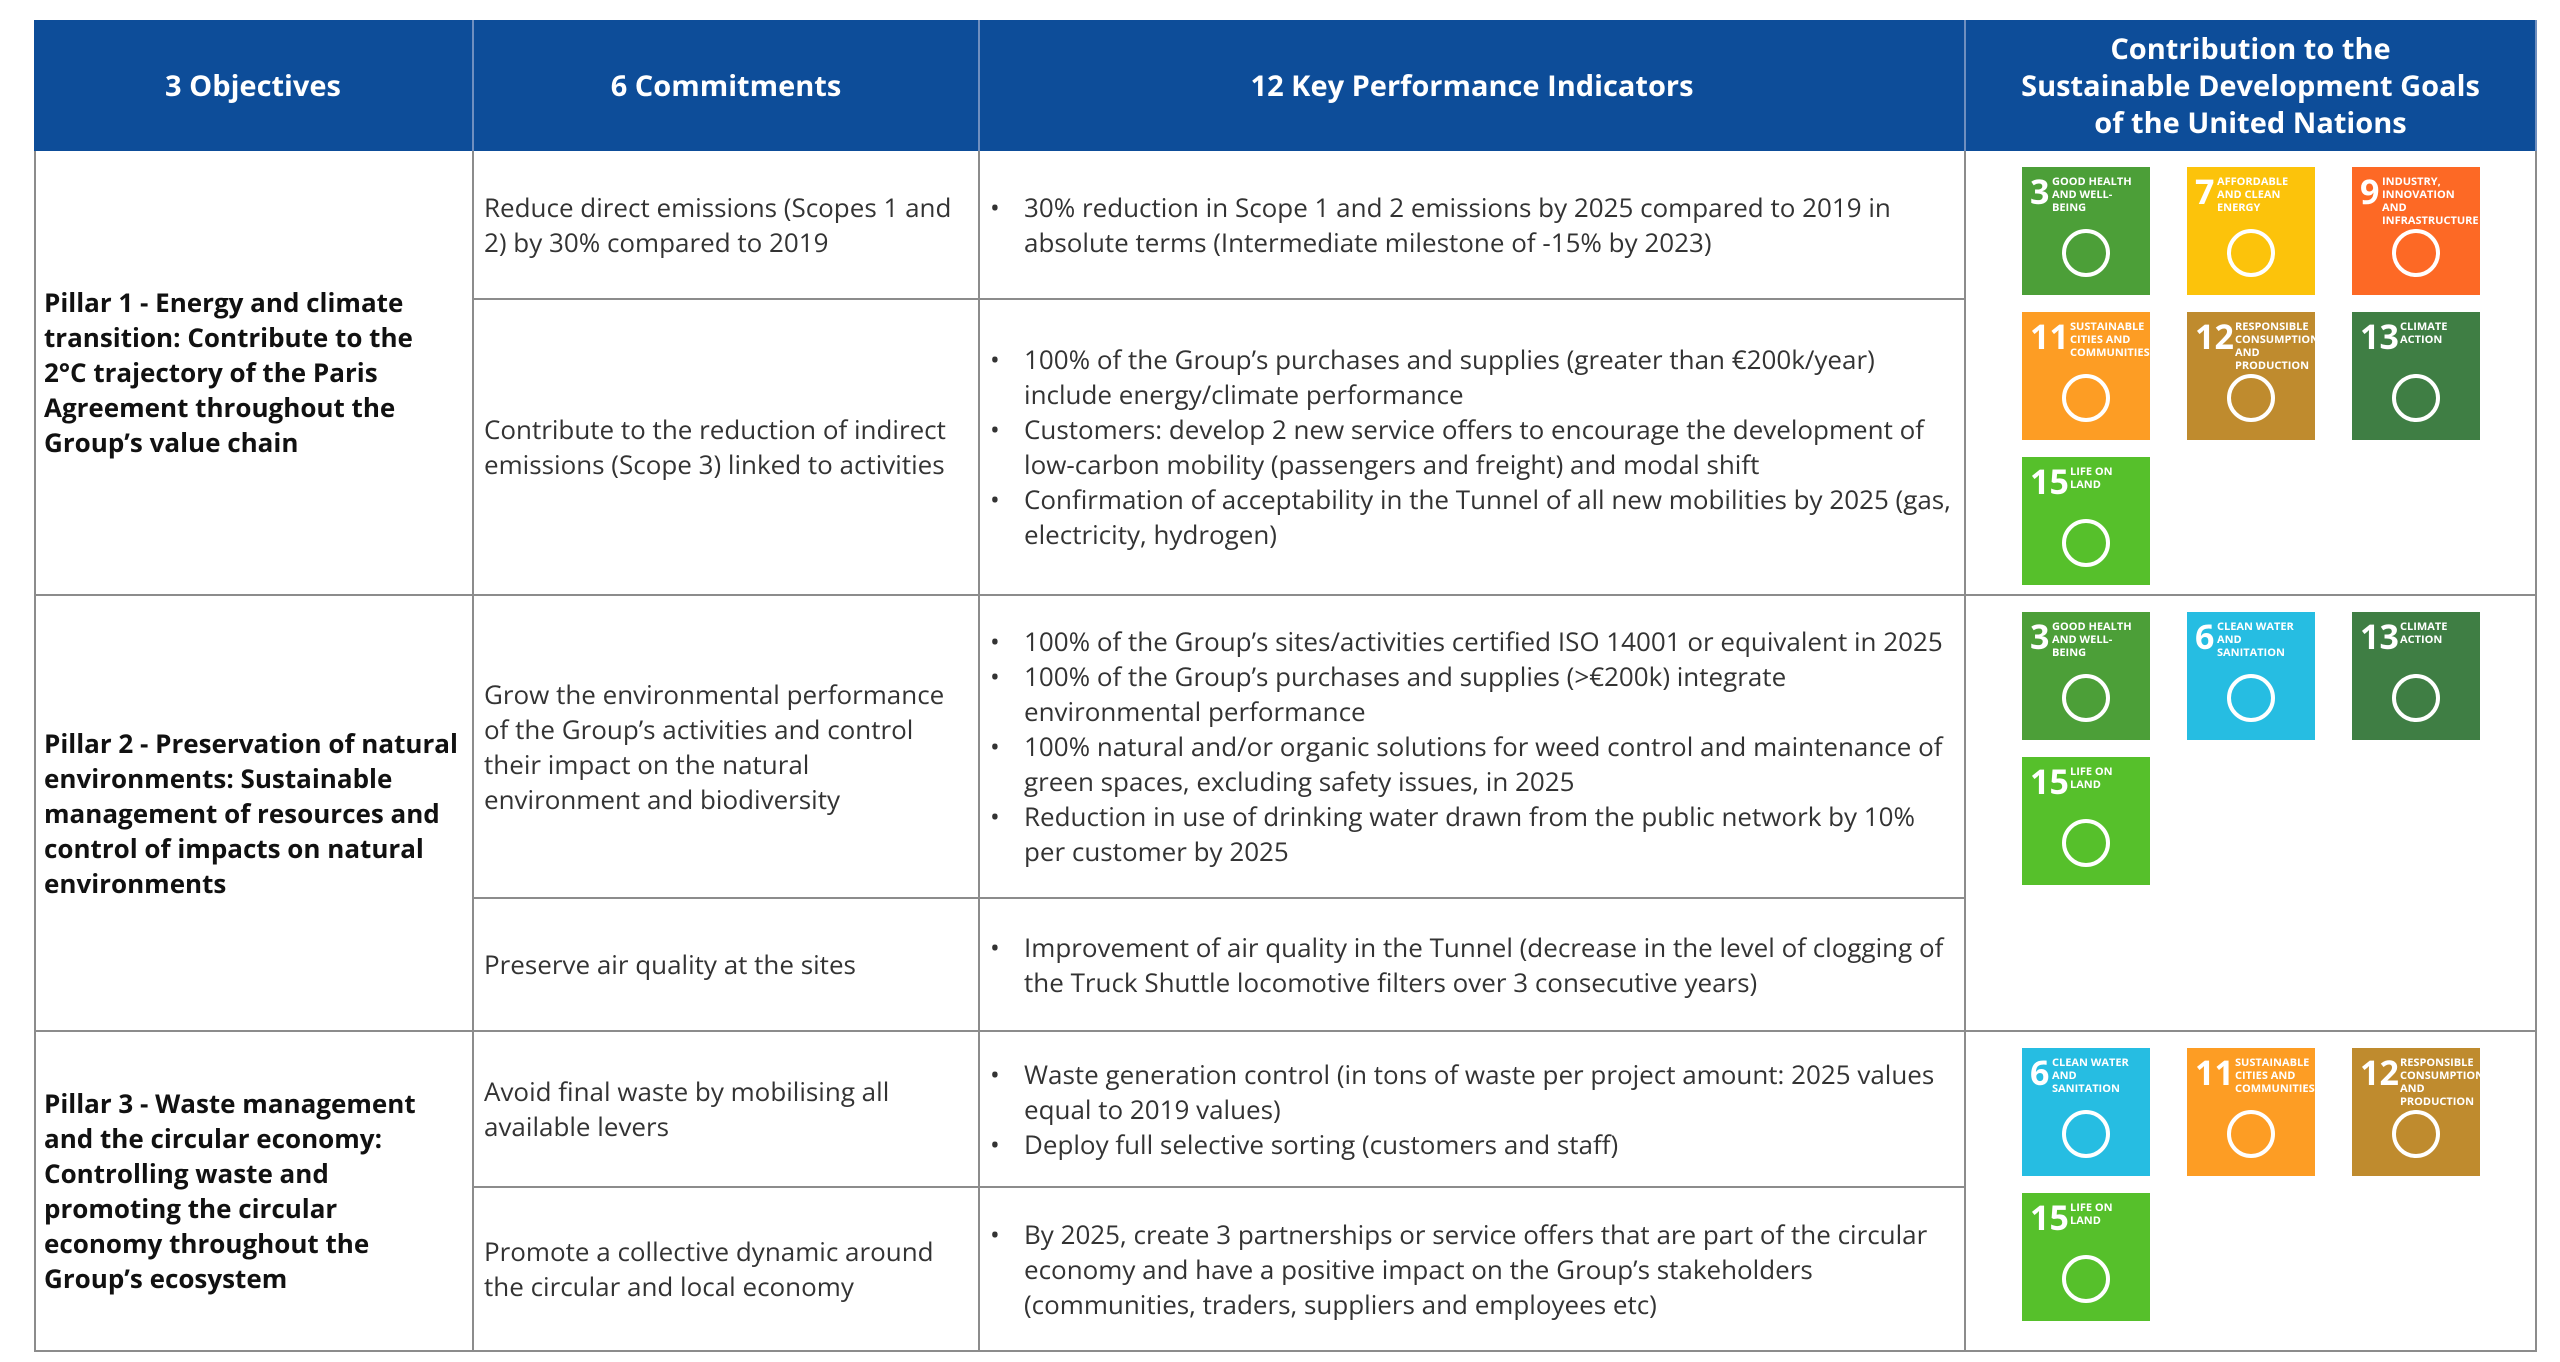 This screenshot has height=1362, width=2560. Describe the element at coordinates (2250, 48) in the screenshot. I see `header-line: Contribution to the` at that location.